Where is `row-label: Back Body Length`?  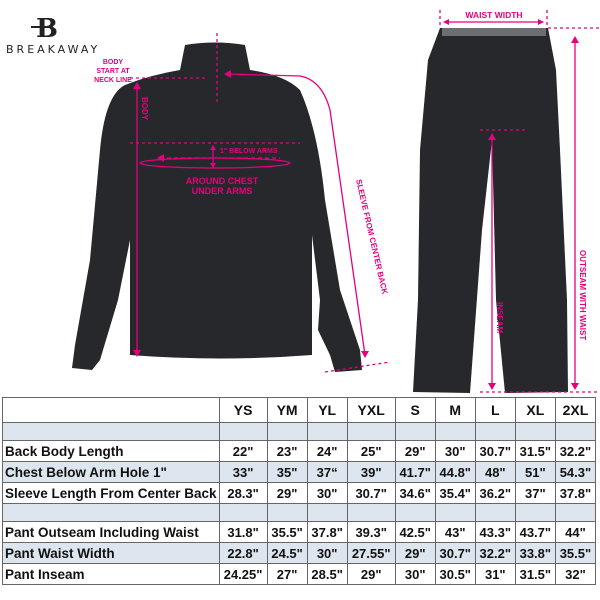 row-label: Back Body Length is located at coordinates (111, 451).